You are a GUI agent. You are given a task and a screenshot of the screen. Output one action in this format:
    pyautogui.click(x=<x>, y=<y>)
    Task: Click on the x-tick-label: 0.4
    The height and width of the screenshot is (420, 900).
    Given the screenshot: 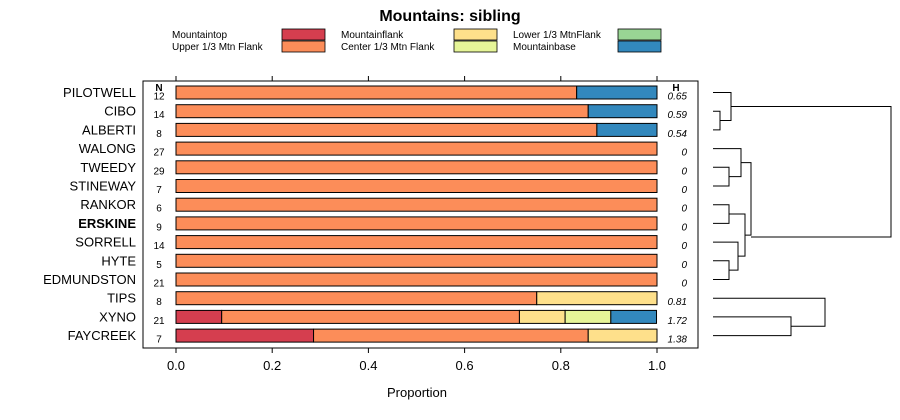 What is the action you would take?
    pyautogui.click(x=368, y=365)
    